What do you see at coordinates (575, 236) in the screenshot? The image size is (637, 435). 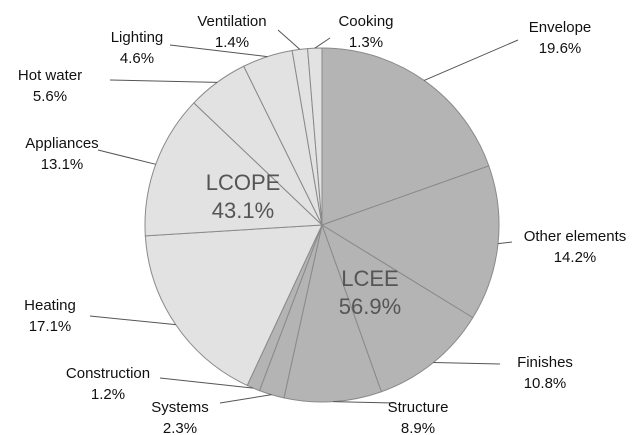 I see `slice-label: Other elements` at bounding box center [575, 236].